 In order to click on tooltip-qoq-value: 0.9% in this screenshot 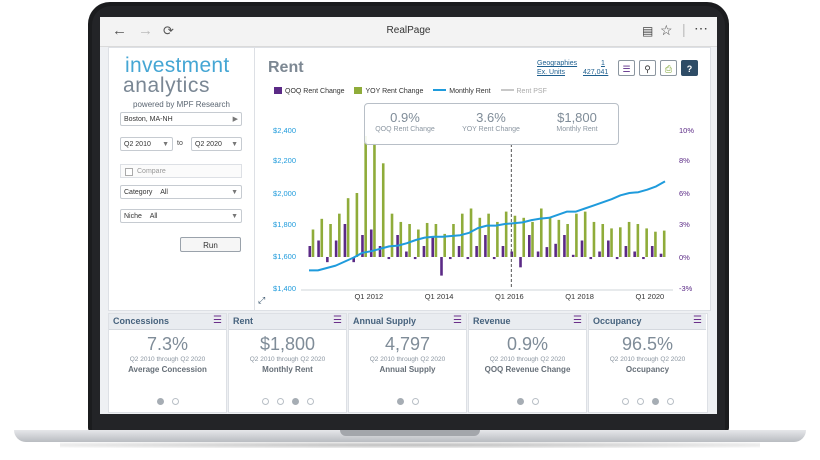, I will do `click(405, 117)`.